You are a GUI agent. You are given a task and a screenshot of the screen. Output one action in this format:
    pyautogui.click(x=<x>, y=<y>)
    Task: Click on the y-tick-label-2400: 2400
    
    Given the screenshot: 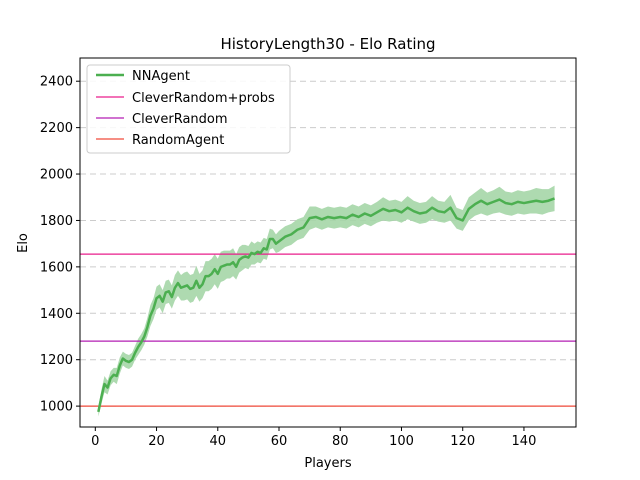 What is the action you would take?
    pyautogui.click(x=56, y=82)
    